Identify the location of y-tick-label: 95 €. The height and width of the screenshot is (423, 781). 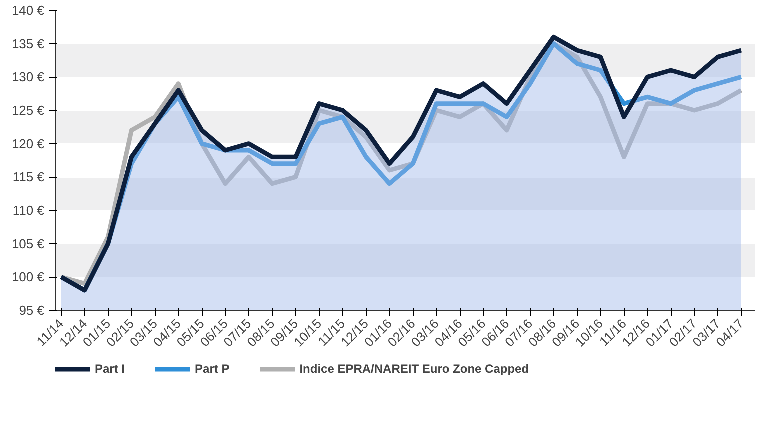
(32, 310).